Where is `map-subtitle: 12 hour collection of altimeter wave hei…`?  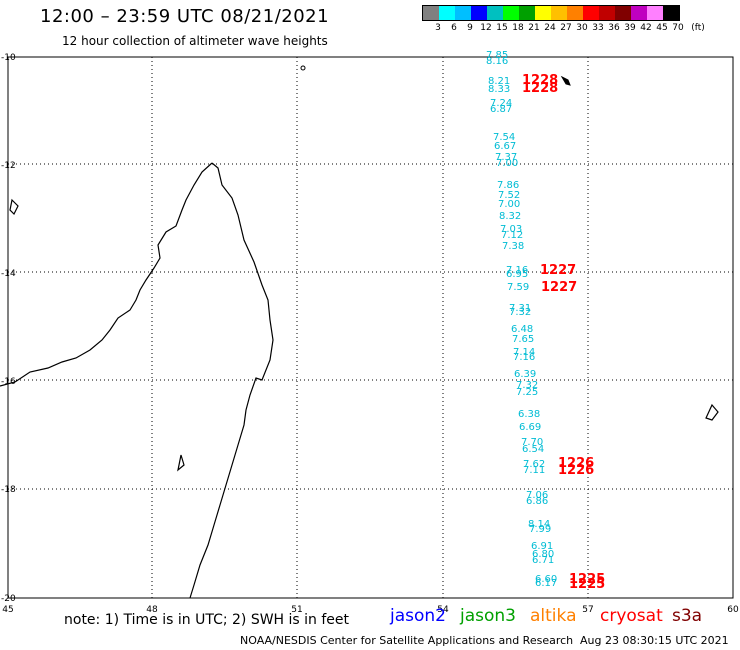
map-subtitle: 12 hour collection of altimeter wave hei… is located at coordinates (195, 41).